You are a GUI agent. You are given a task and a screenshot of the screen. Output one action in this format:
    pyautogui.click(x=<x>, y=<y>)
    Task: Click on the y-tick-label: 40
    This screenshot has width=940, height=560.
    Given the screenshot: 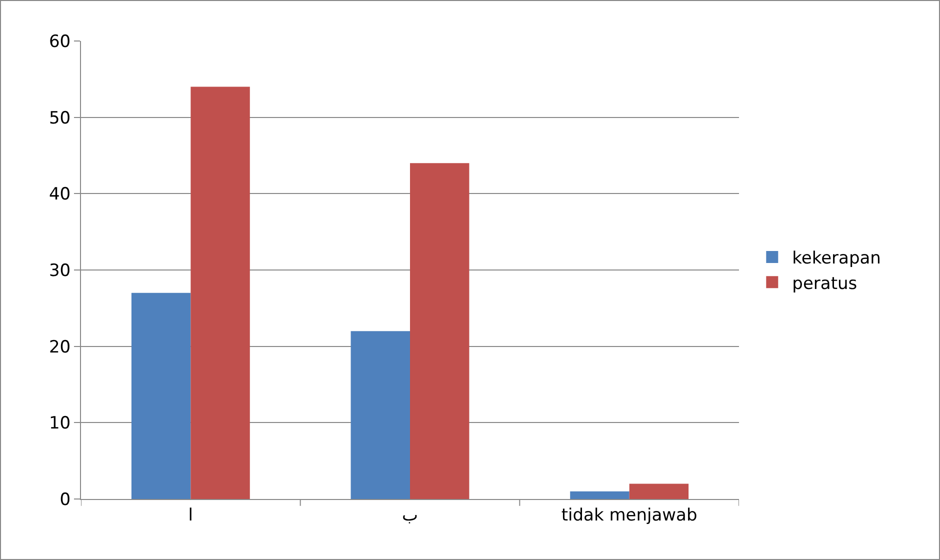 What is the action you would take?
    pyautogui.click(x=59, y=194)
    